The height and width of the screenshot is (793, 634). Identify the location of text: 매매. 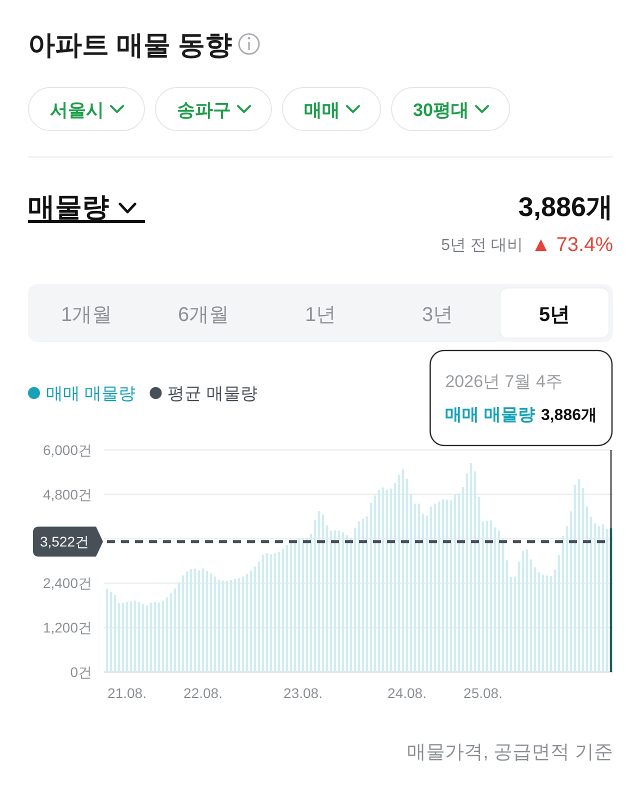
(322, 110).